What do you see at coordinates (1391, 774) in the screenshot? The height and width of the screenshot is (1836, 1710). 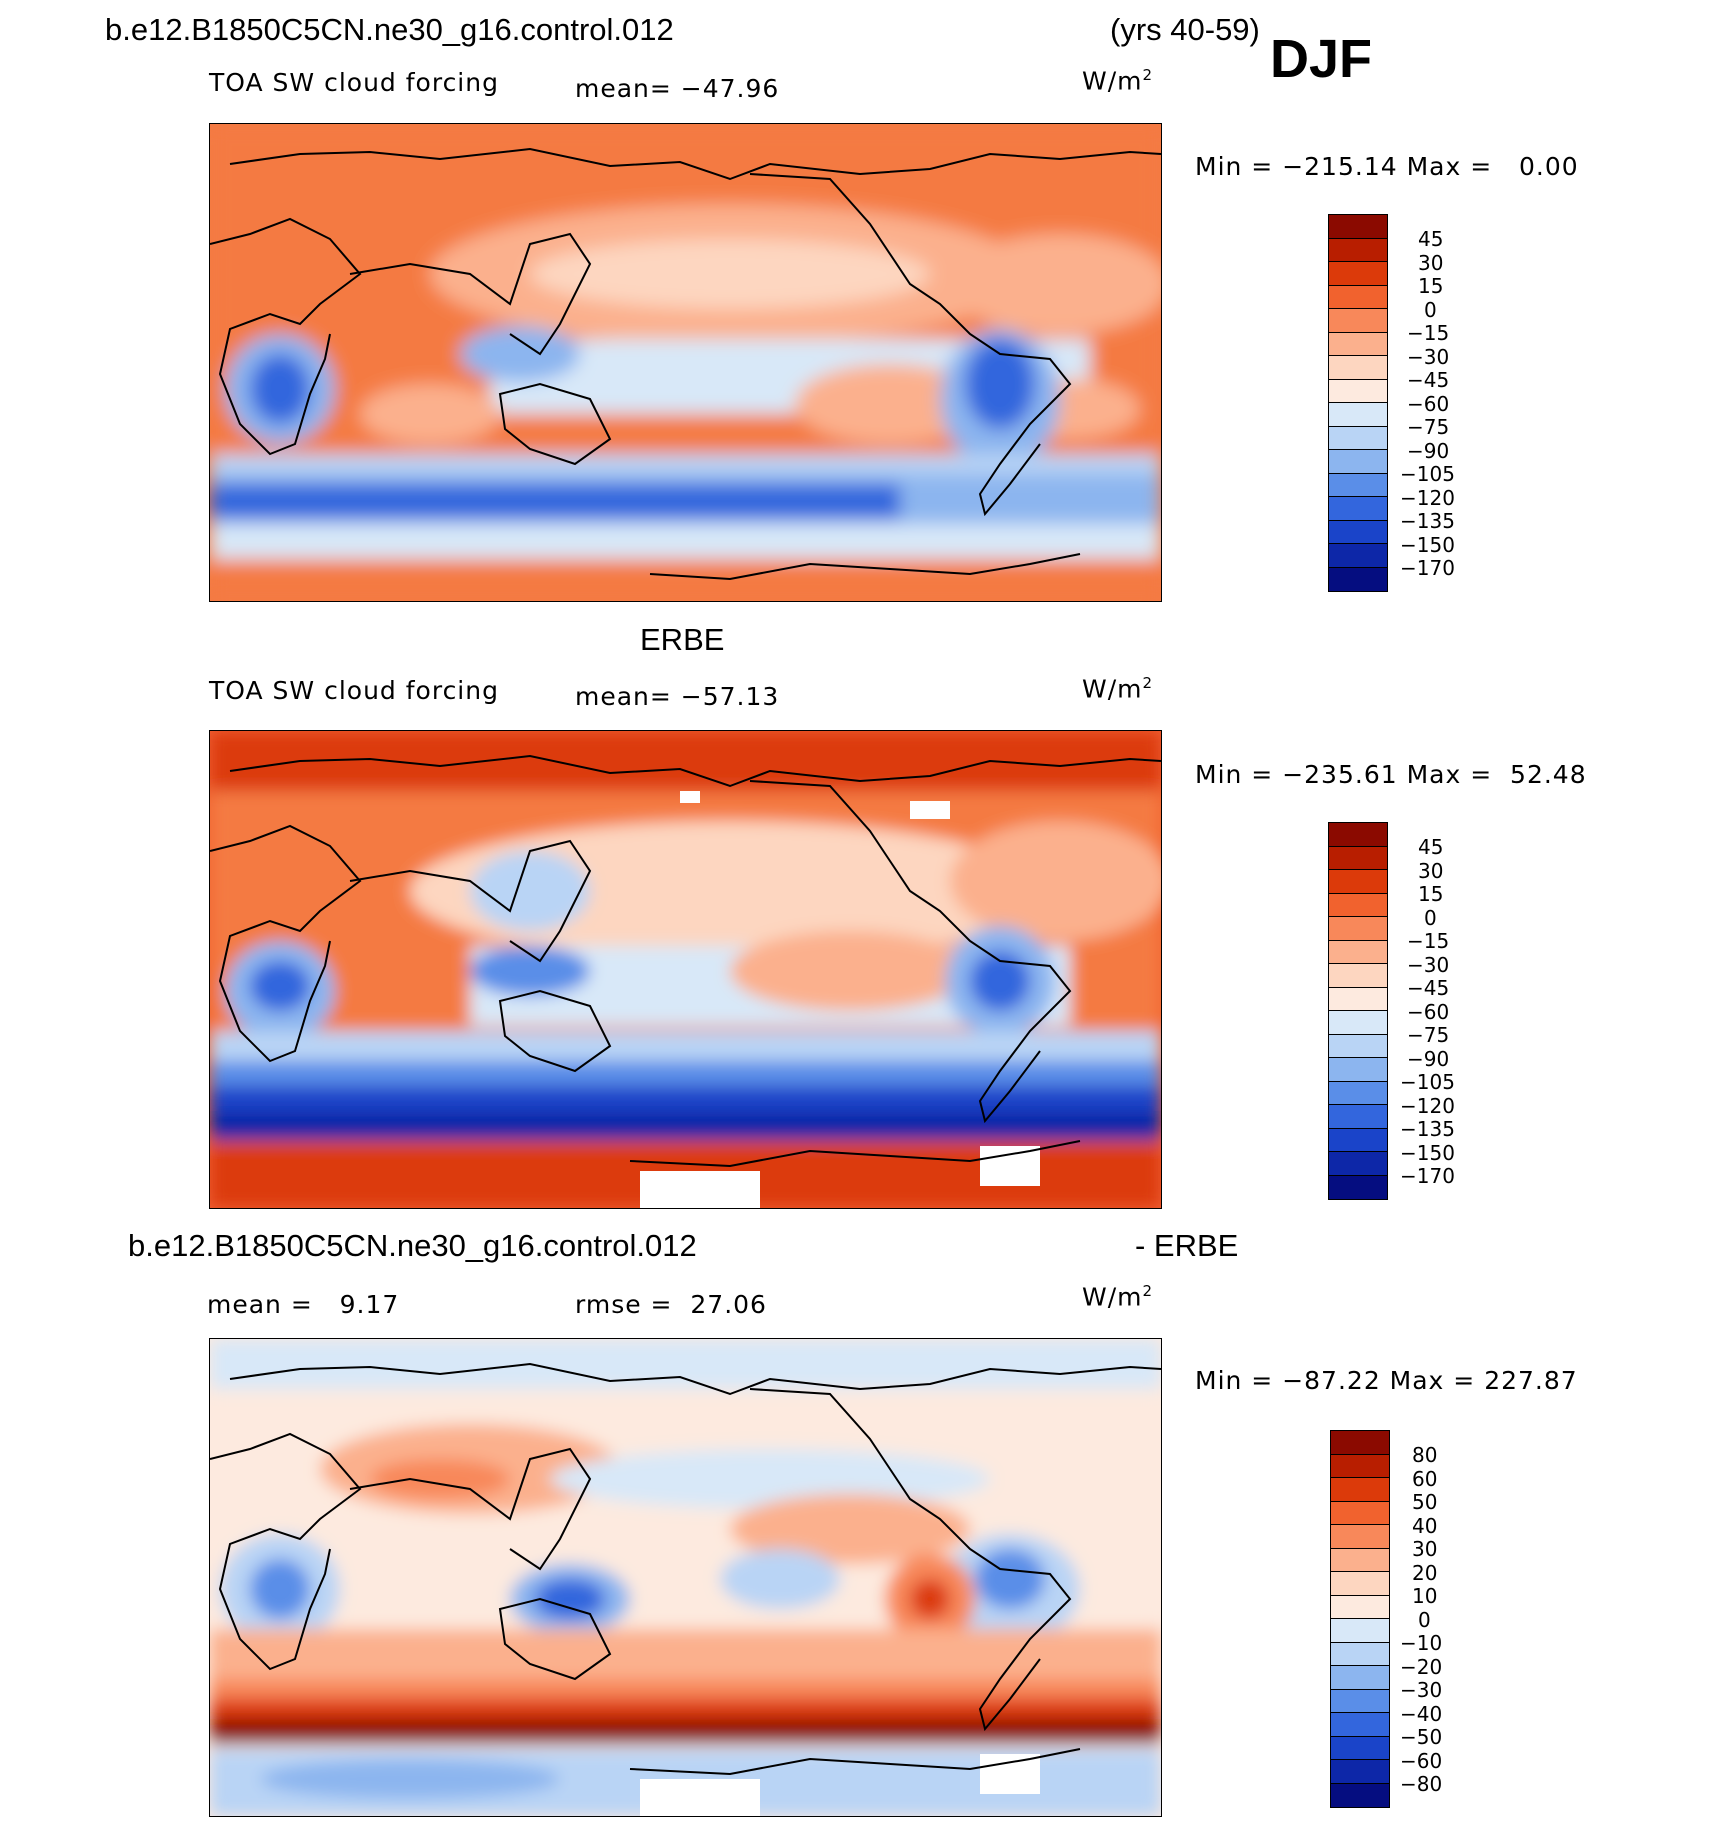 I see `panel2-minmax: Min = −235.61 Max = 52.48` at bounding box center [1391, 774].